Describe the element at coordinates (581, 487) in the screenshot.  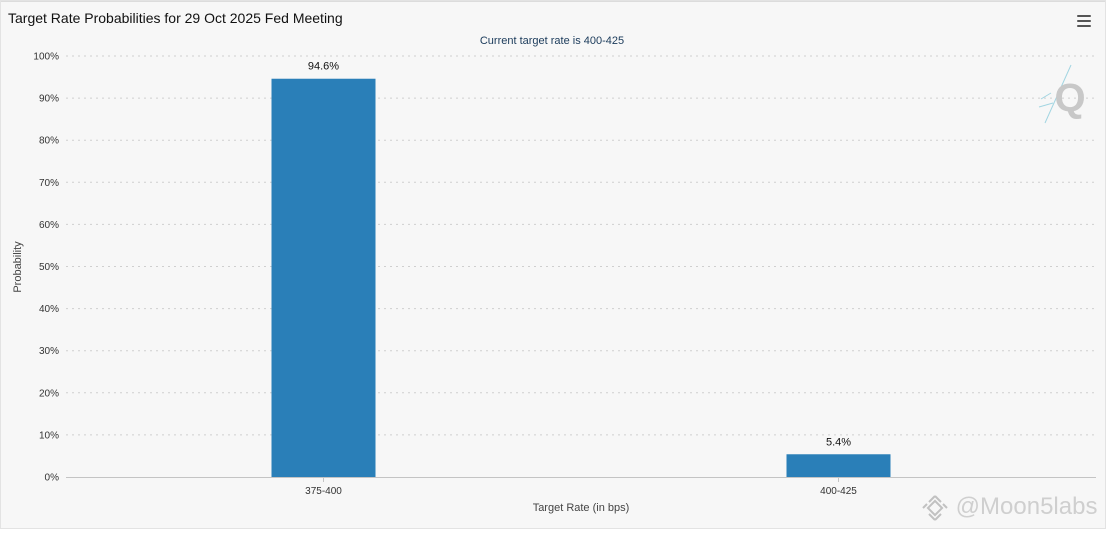
I see `x-tick-labels: 375-400 400-425` at that location.